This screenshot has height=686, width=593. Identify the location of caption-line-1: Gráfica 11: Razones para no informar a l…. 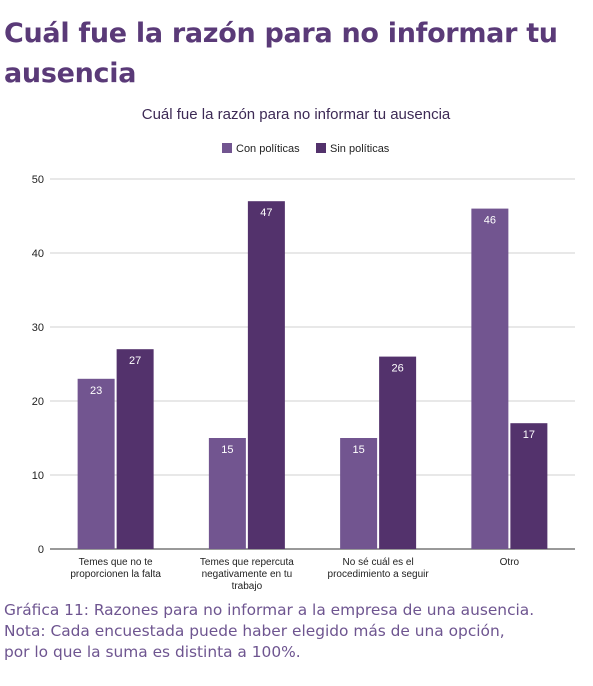
(269, 610).